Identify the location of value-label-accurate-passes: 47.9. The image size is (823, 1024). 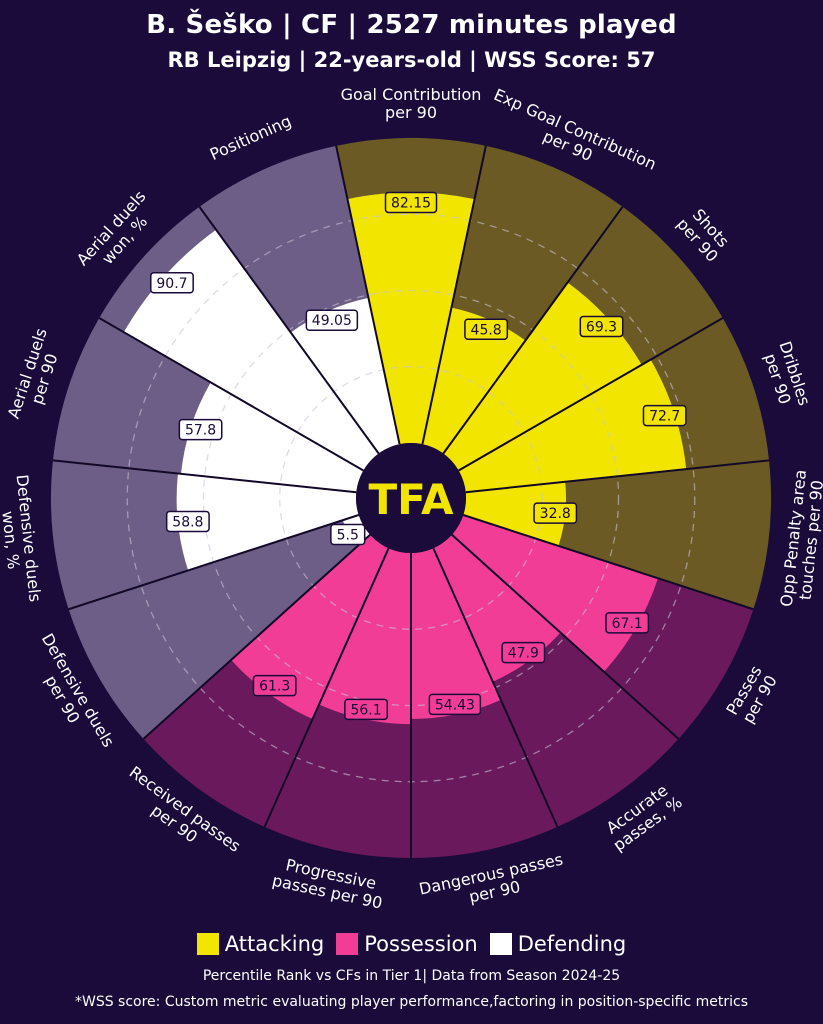
(523, 654).